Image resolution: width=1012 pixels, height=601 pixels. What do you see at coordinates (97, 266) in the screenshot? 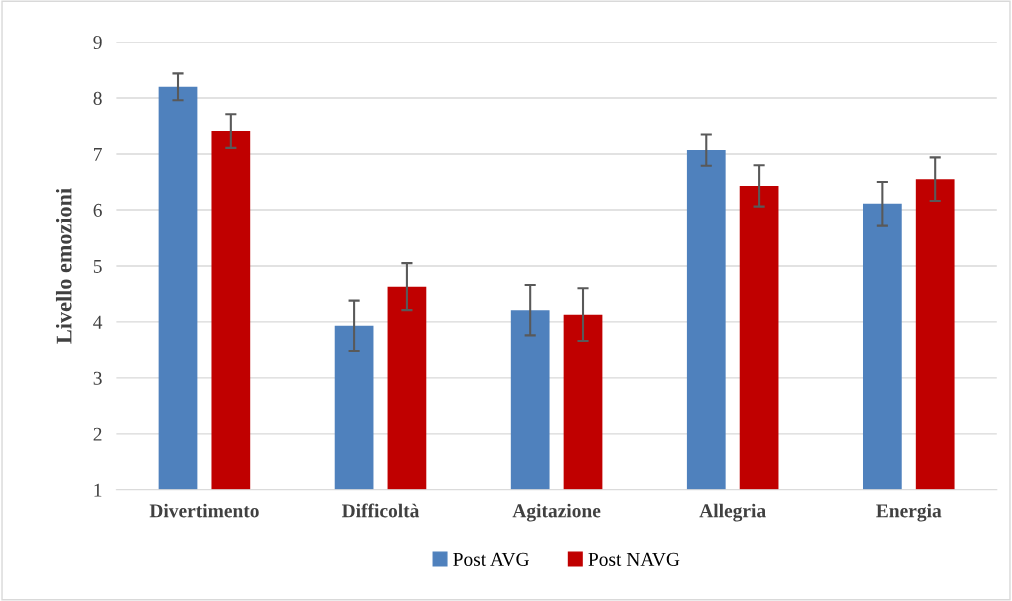
I see `y-tick-label: 5` at bounding box center [97, 266].